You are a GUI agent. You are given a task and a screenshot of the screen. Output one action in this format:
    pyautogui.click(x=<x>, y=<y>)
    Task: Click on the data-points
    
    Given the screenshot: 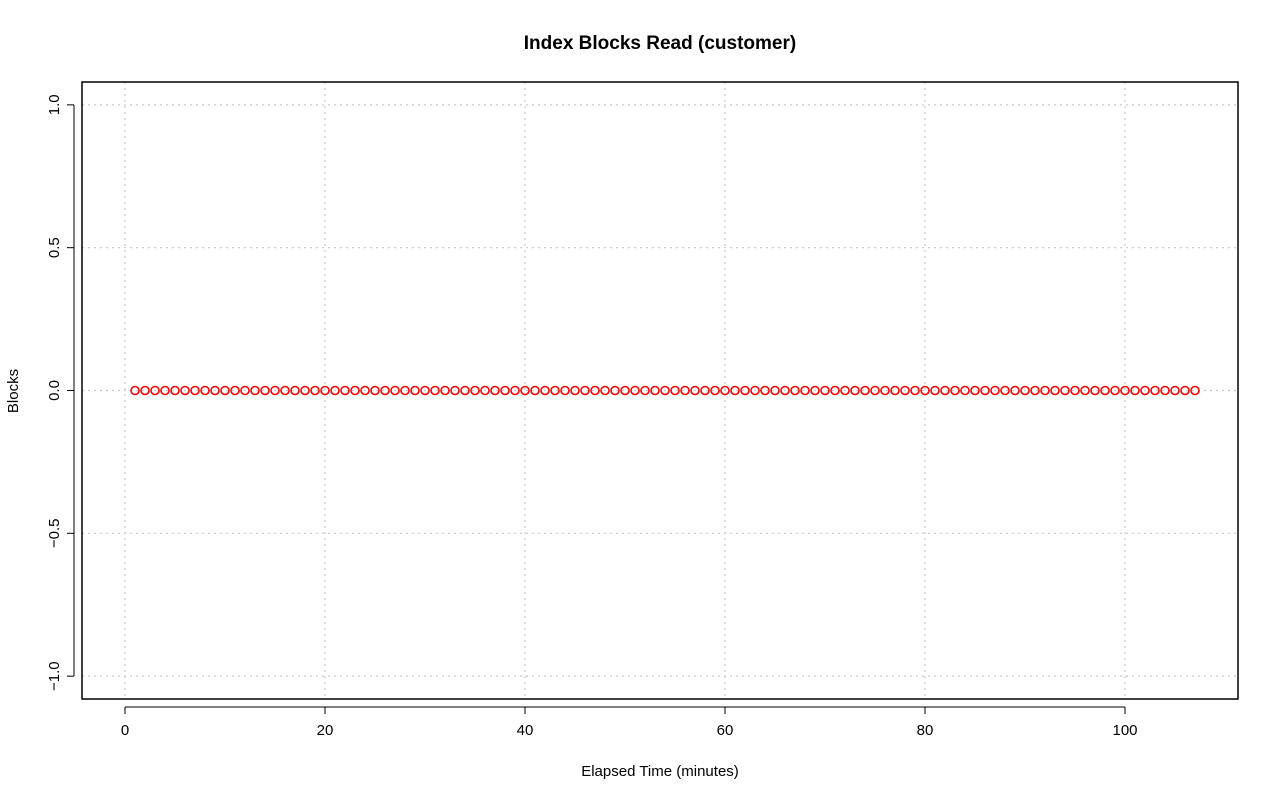 What is the action you would take?
    pyautogui.click(x=665, y=390)
    